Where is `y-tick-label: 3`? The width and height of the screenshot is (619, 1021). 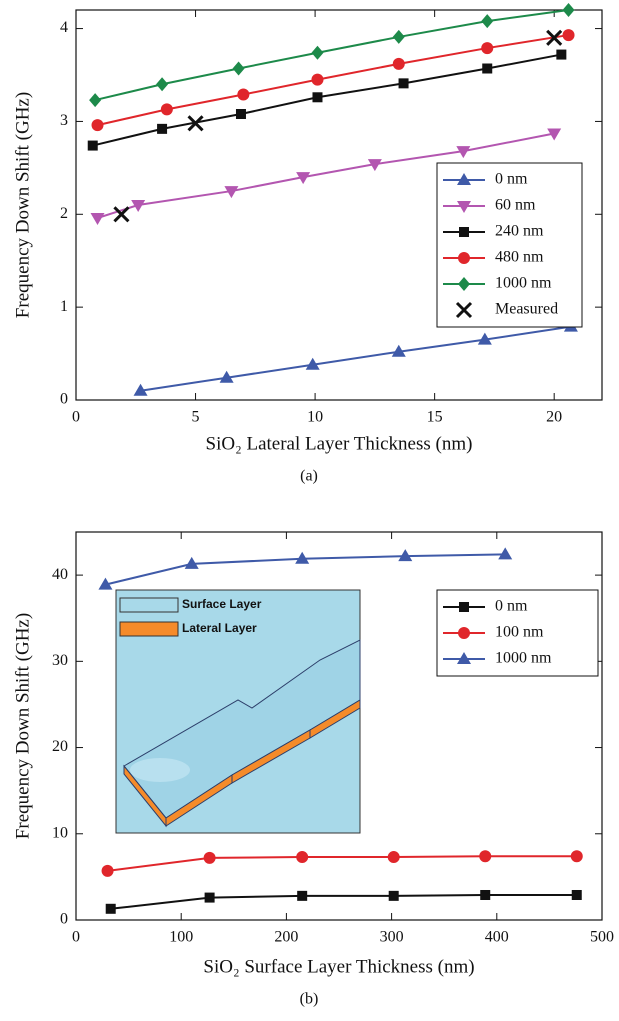
y-tick-label: 3 is located at coordinates (64, 120).